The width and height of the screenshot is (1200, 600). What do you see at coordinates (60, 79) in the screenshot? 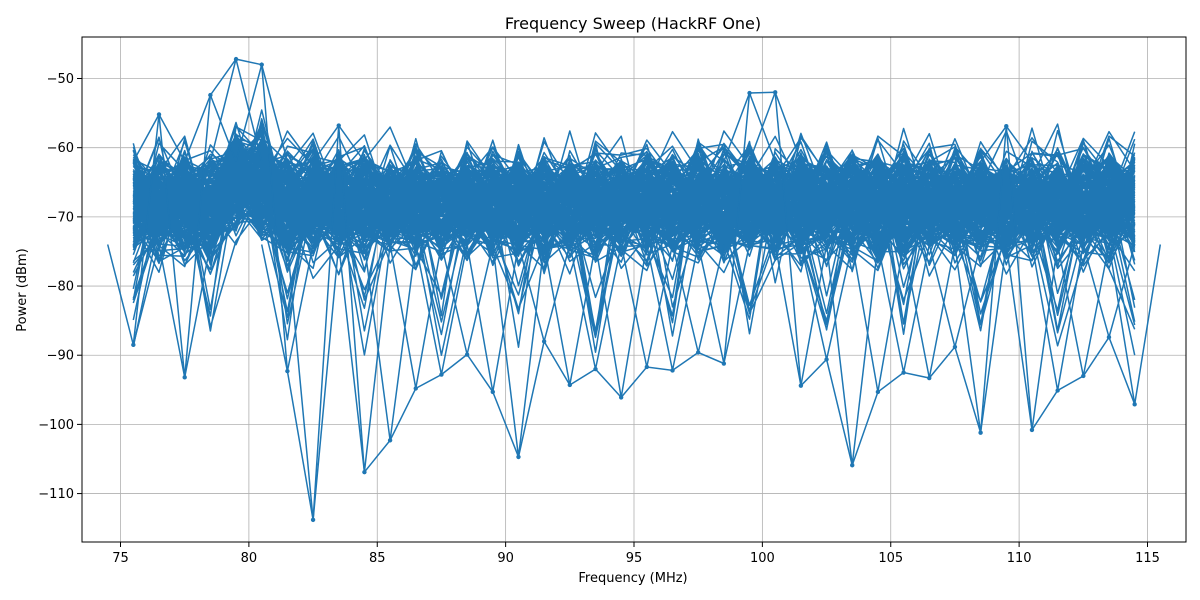
I see `y-tick-label: −50` at bounding box center [60, 79].